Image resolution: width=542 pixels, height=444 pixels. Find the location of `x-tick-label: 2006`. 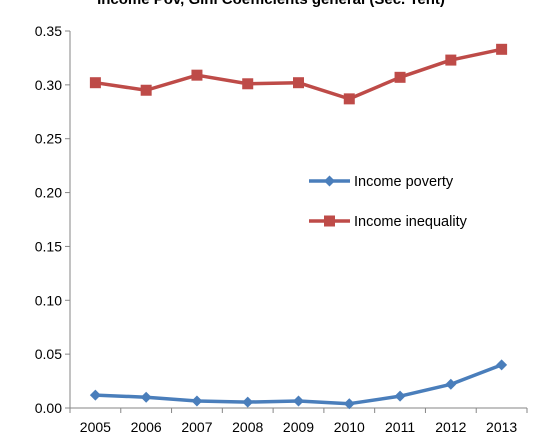

x-tick-label: 2006 is located at coordinates (146, 427).